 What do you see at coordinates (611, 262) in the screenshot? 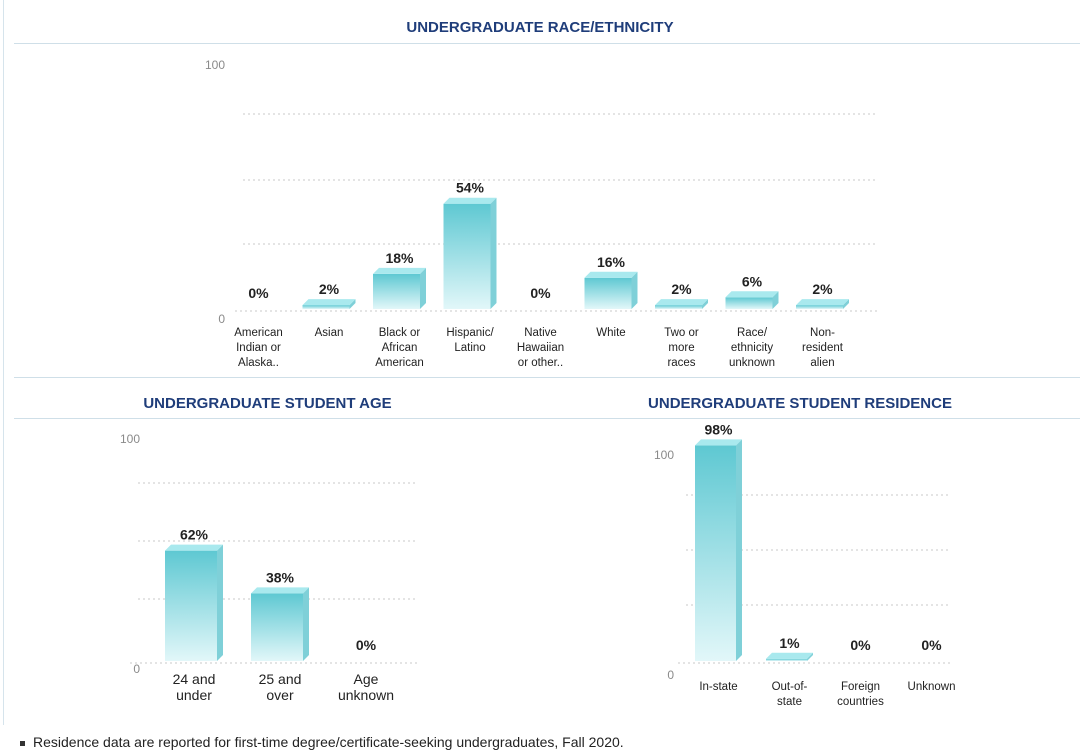
I see `bar-value-label: 16%` at bounding box center [611, 262].